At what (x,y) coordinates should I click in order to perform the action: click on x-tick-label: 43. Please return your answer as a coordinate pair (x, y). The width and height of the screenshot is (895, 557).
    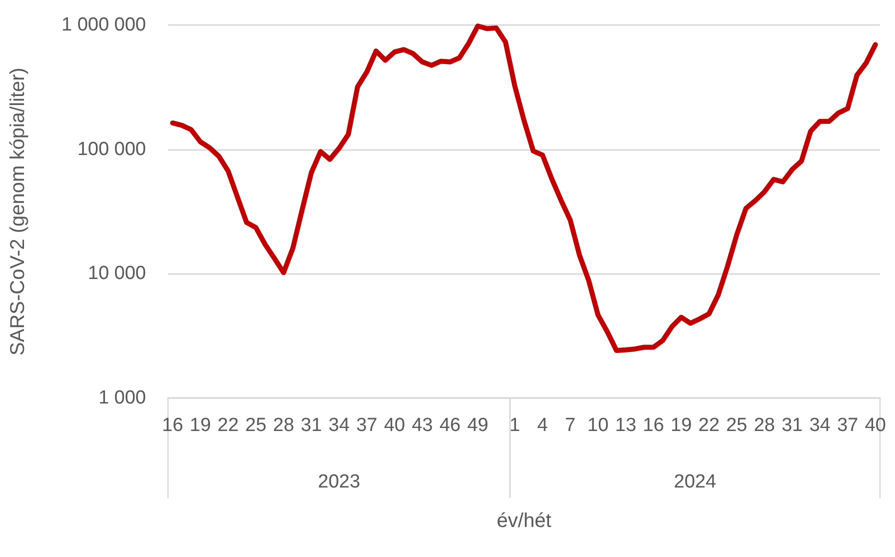
    Looking at the image, I should click on (422, 425).